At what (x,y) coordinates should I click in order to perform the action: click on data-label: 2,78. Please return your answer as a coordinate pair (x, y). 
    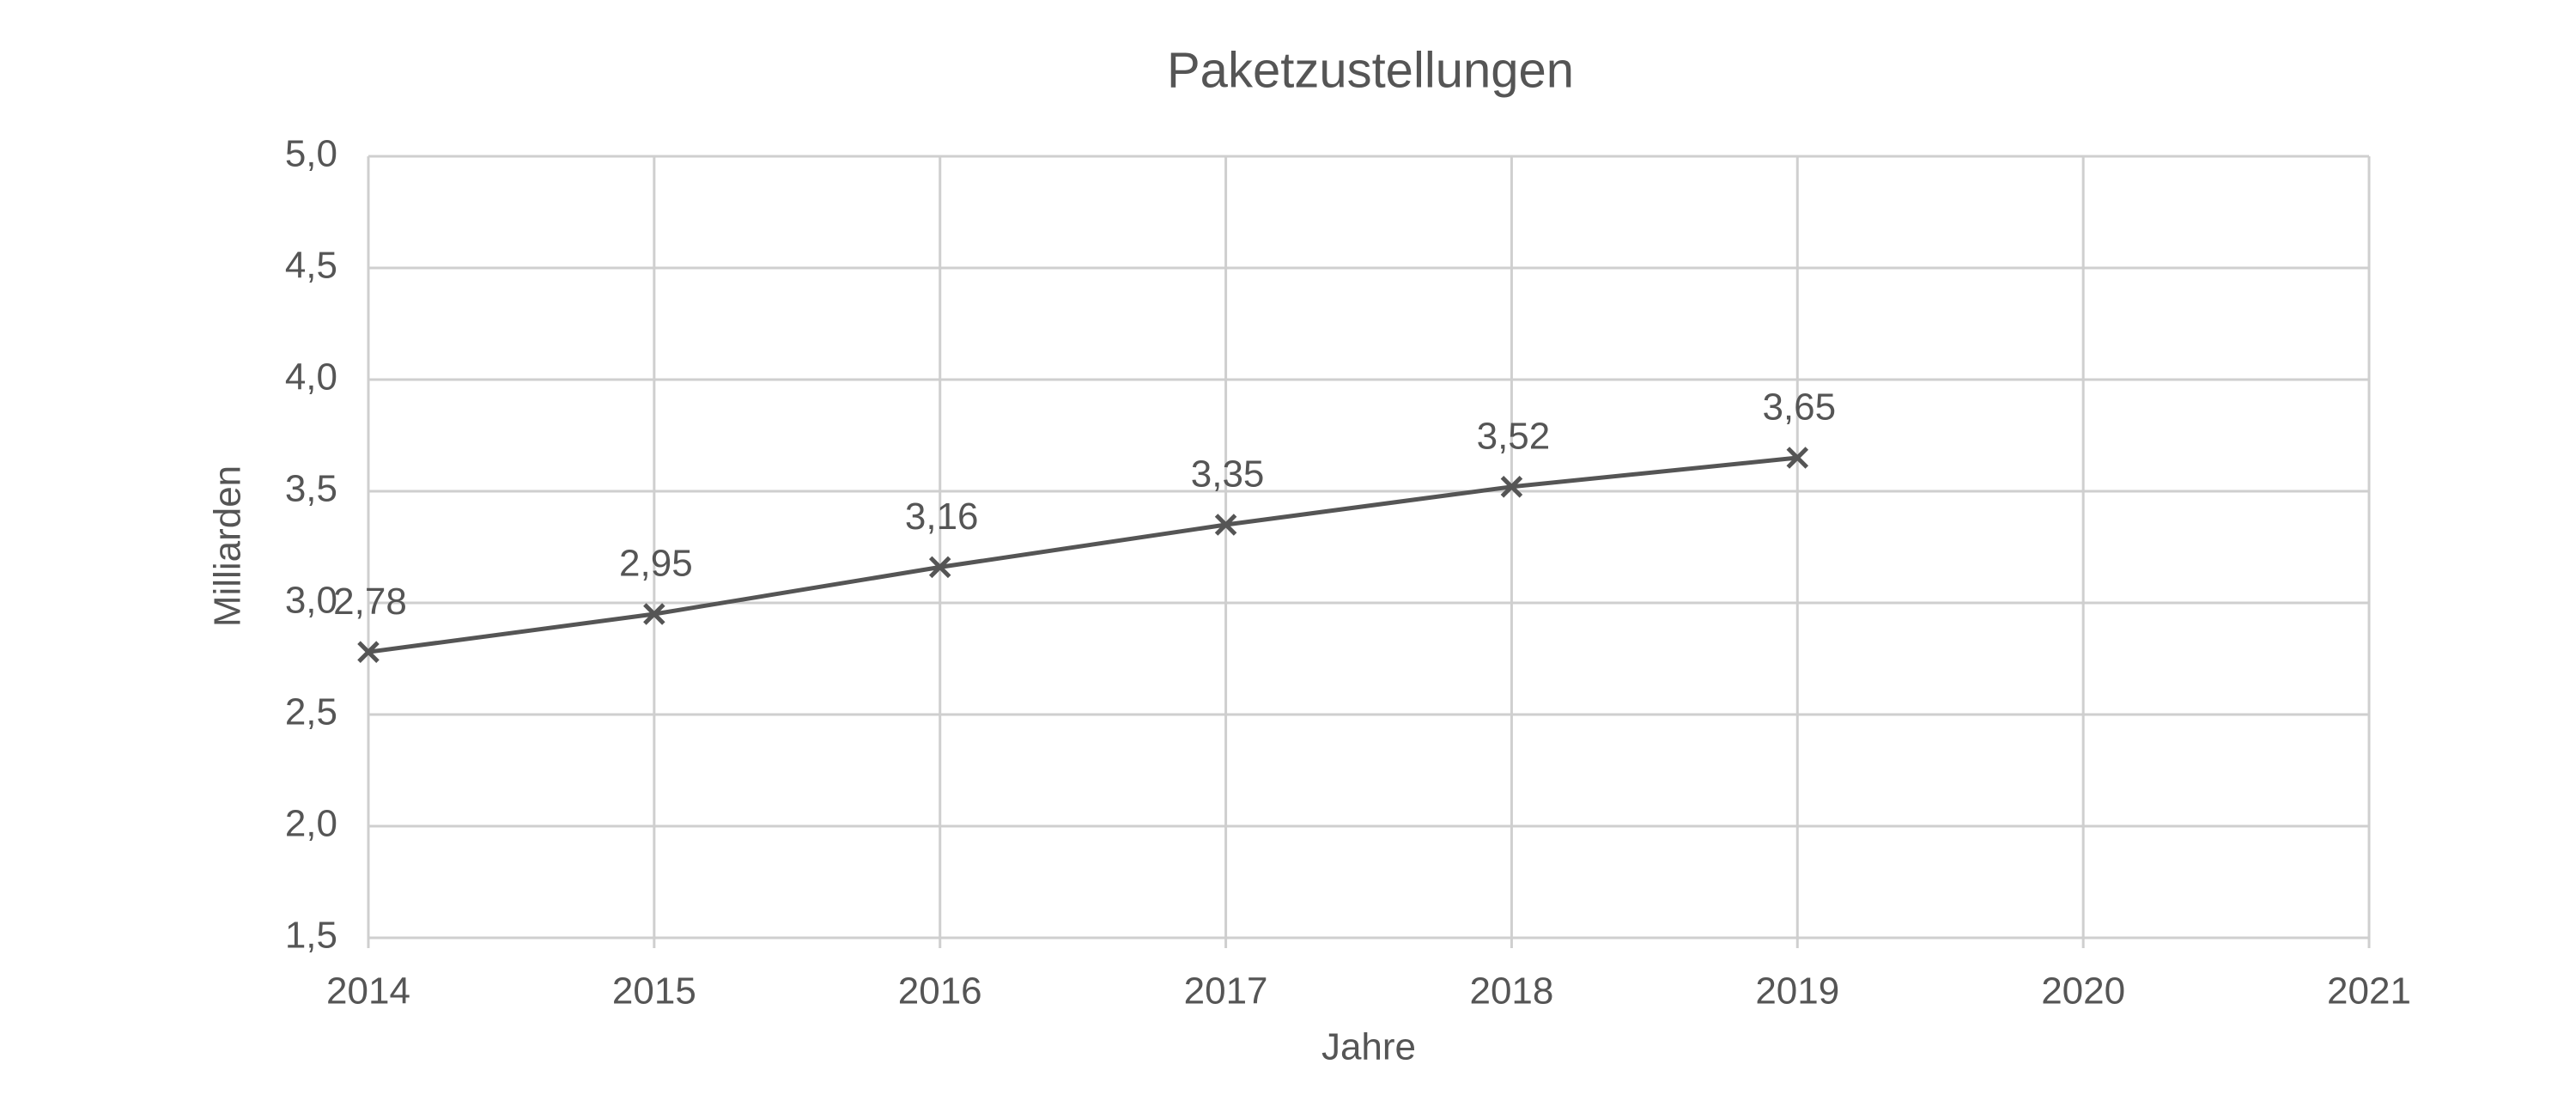
    Looking at the image, I should click on (370, 602).